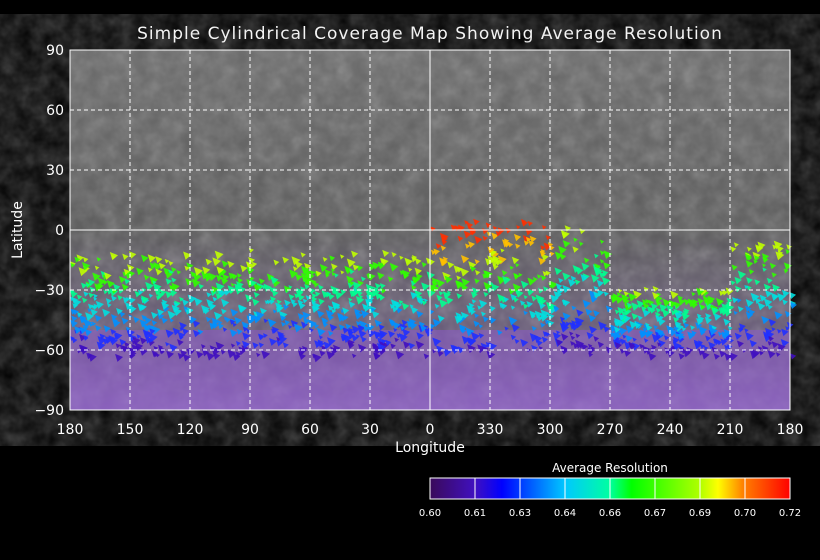 This screenshot has height=560, width=820. What do you see at coordinates (370, 430) in the screenshot?
I see `x-tick-label: 30` at bounding box center [370, 430].